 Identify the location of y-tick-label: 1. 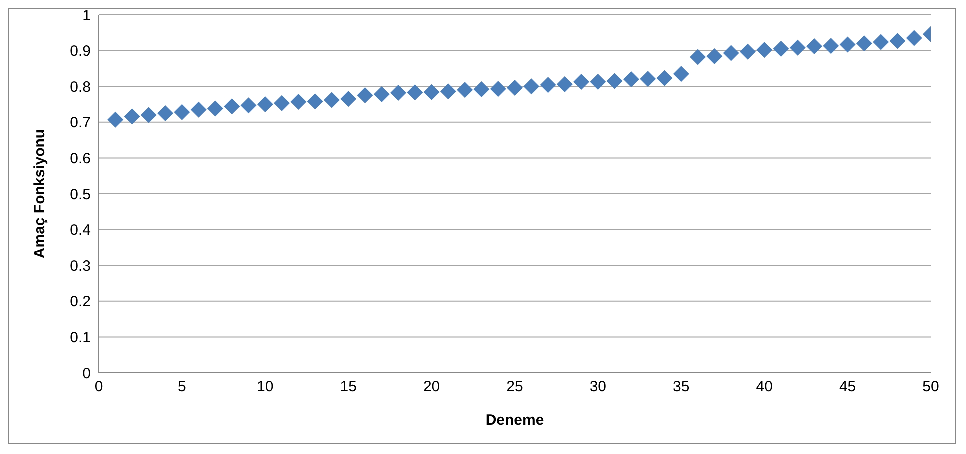
(86, 15).